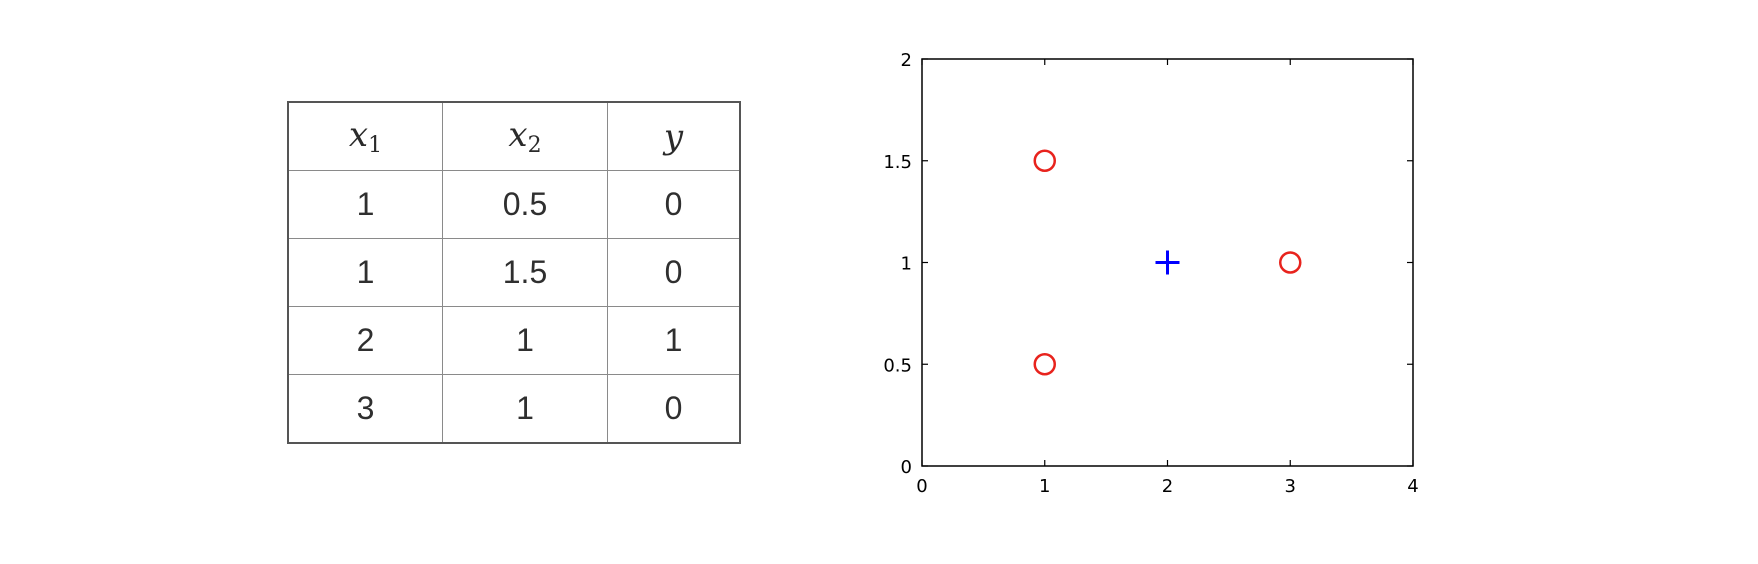 Image resolution: width=1758 pixels, height=564 pixels. What do you see at coordinates (906, 60) in the screenshot?
I see `y-tick-label: 2` at bounding box center [906, 60].